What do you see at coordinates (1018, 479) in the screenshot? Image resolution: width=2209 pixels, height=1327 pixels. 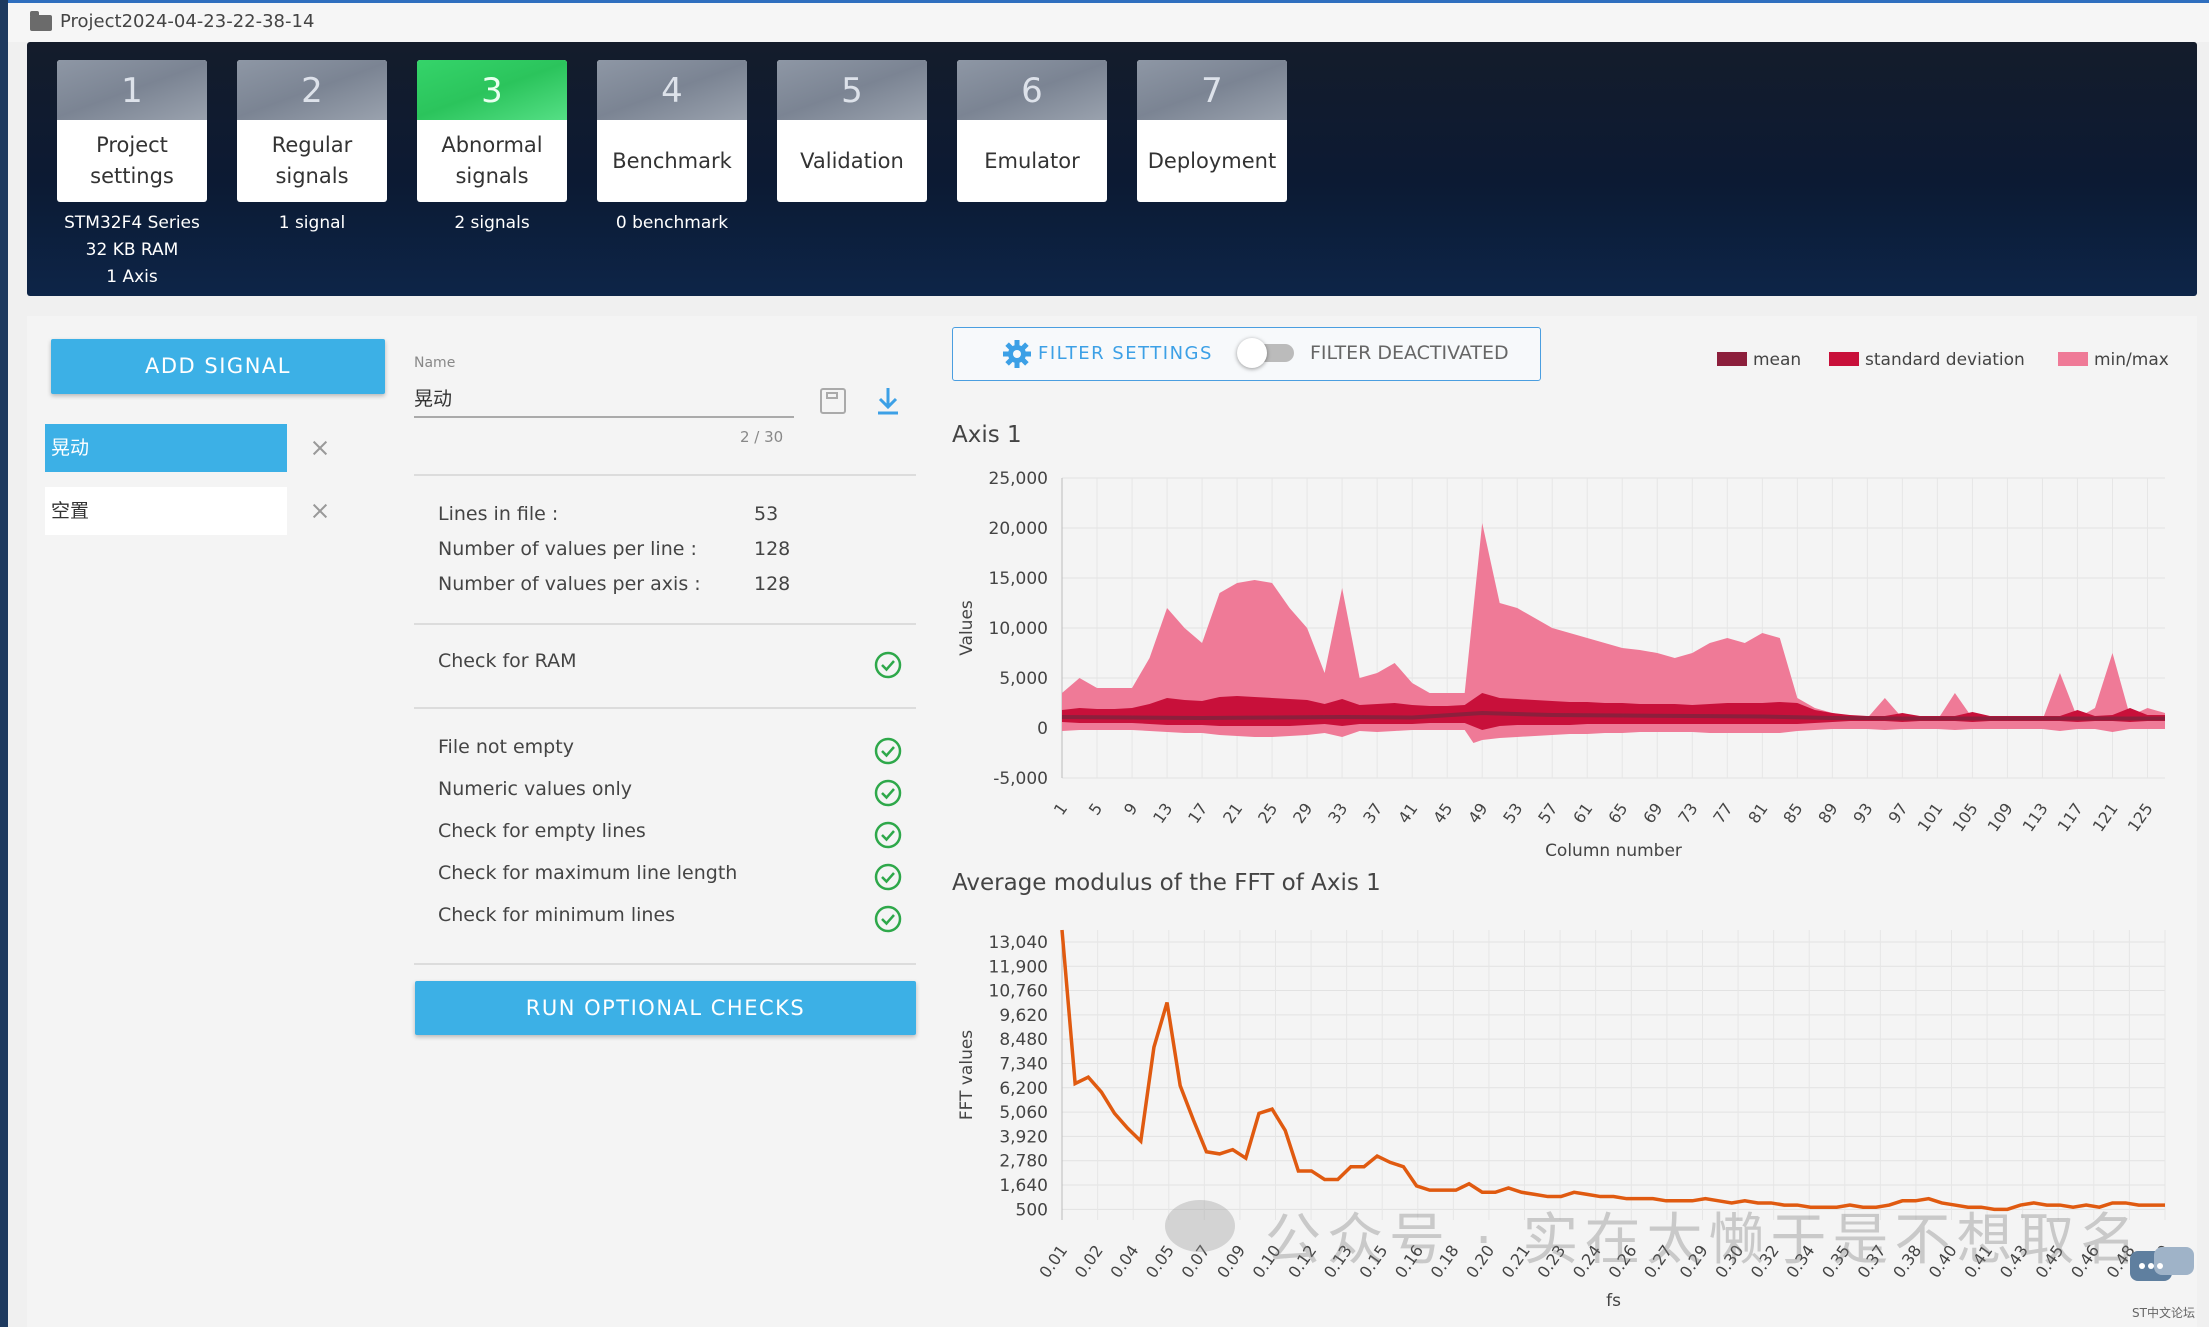 I see `y-tick-label: 25,000` at bounding box center [1018, 479].